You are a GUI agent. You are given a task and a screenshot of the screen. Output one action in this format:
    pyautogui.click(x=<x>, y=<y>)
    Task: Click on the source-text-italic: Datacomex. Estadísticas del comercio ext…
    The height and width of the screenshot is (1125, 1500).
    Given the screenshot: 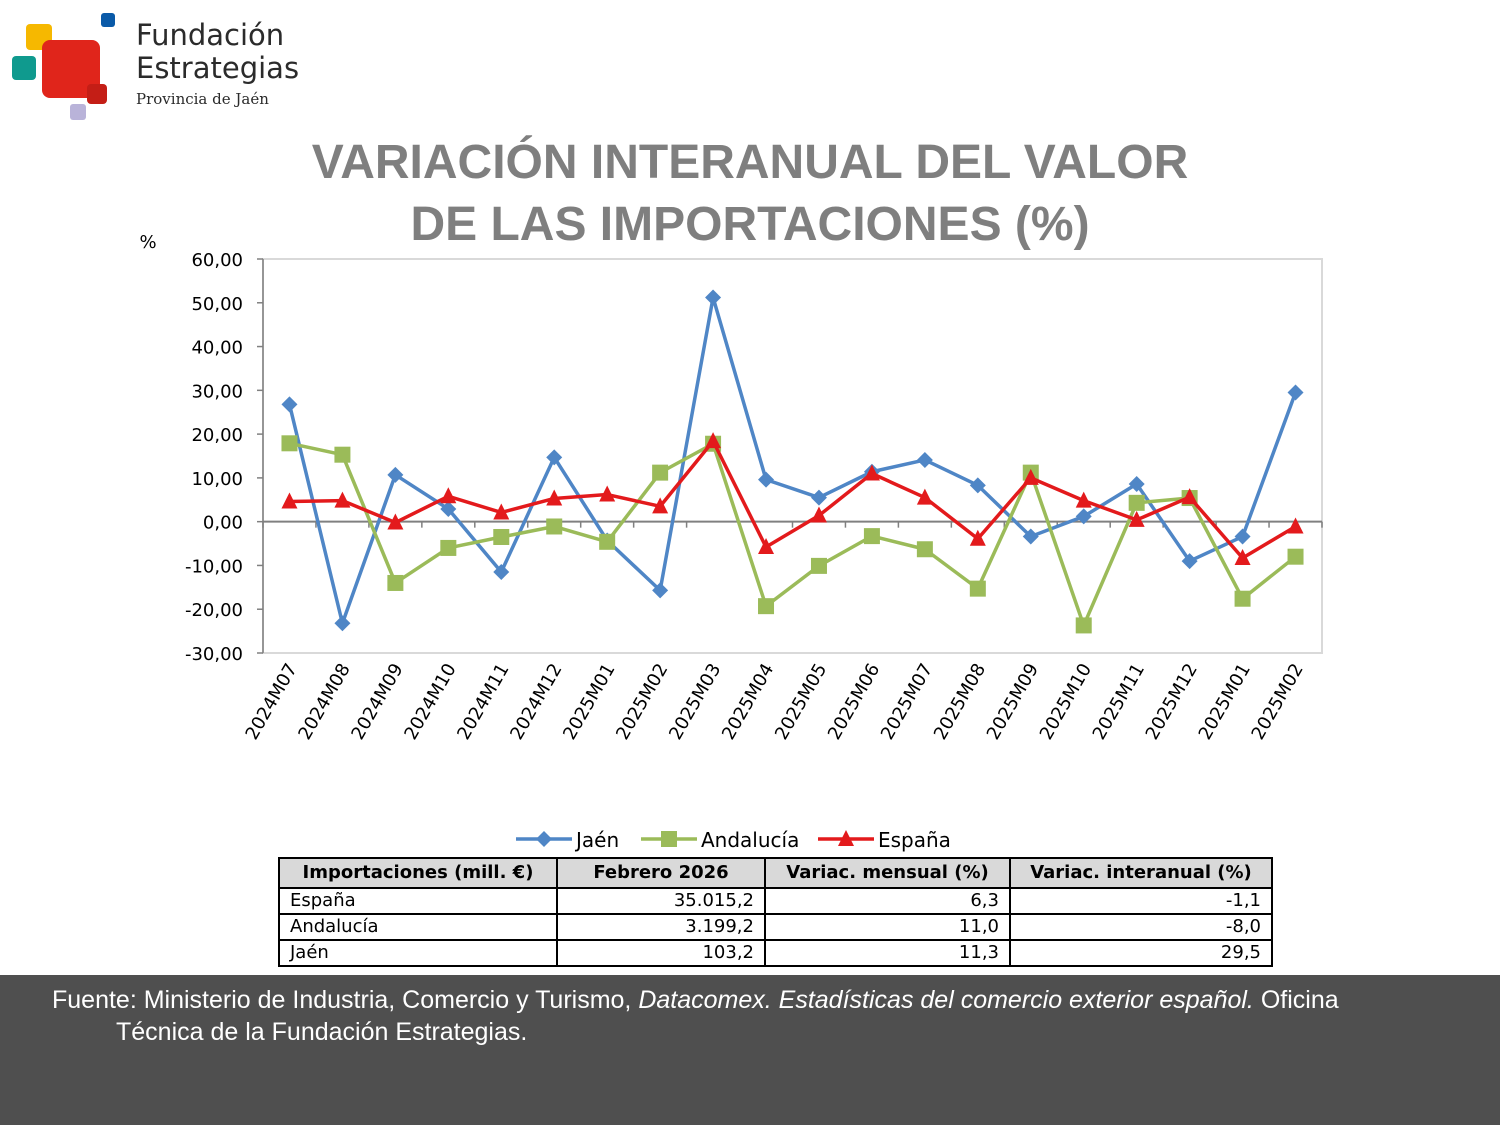 What is the action you would take?
    pyautogui.click(x=946, y=1000)
    